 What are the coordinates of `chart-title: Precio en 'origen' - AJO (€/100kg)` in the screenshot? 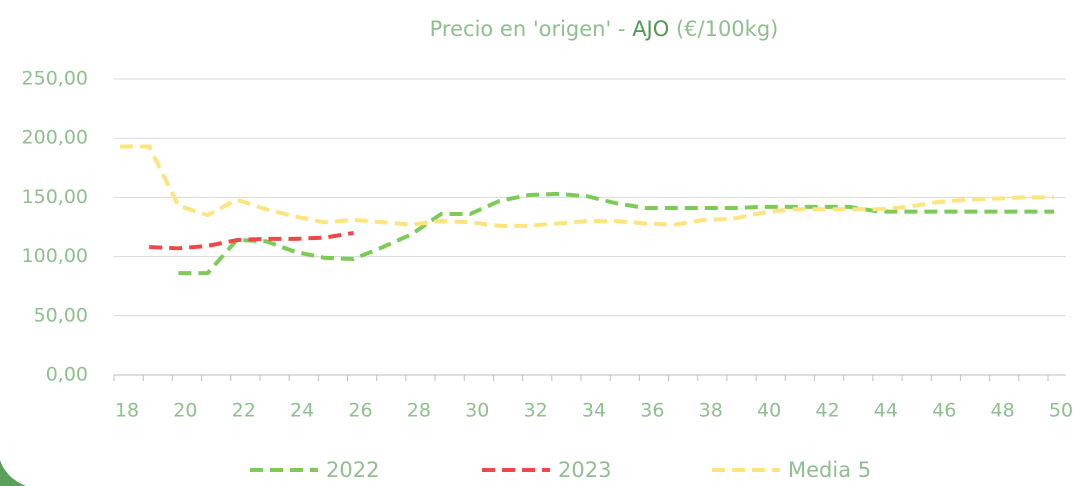 It's located at (604, 29).